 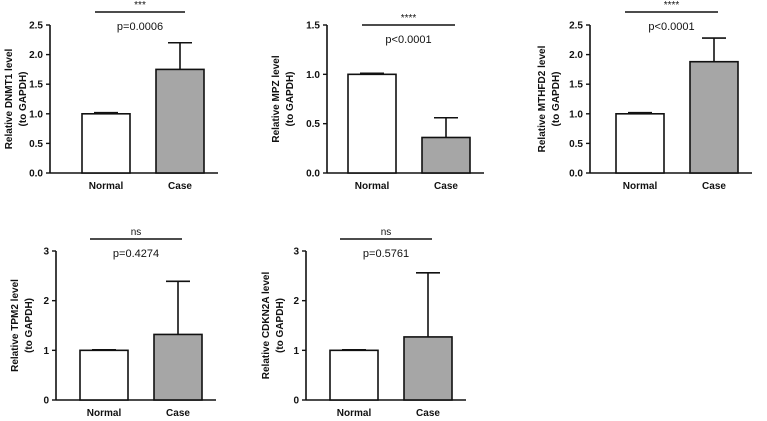 What do you see at coordinates (266, 326) in the screenshot?
I see `y-axis-label: Relative CDKN2A level` at bounding box center [266, 326].